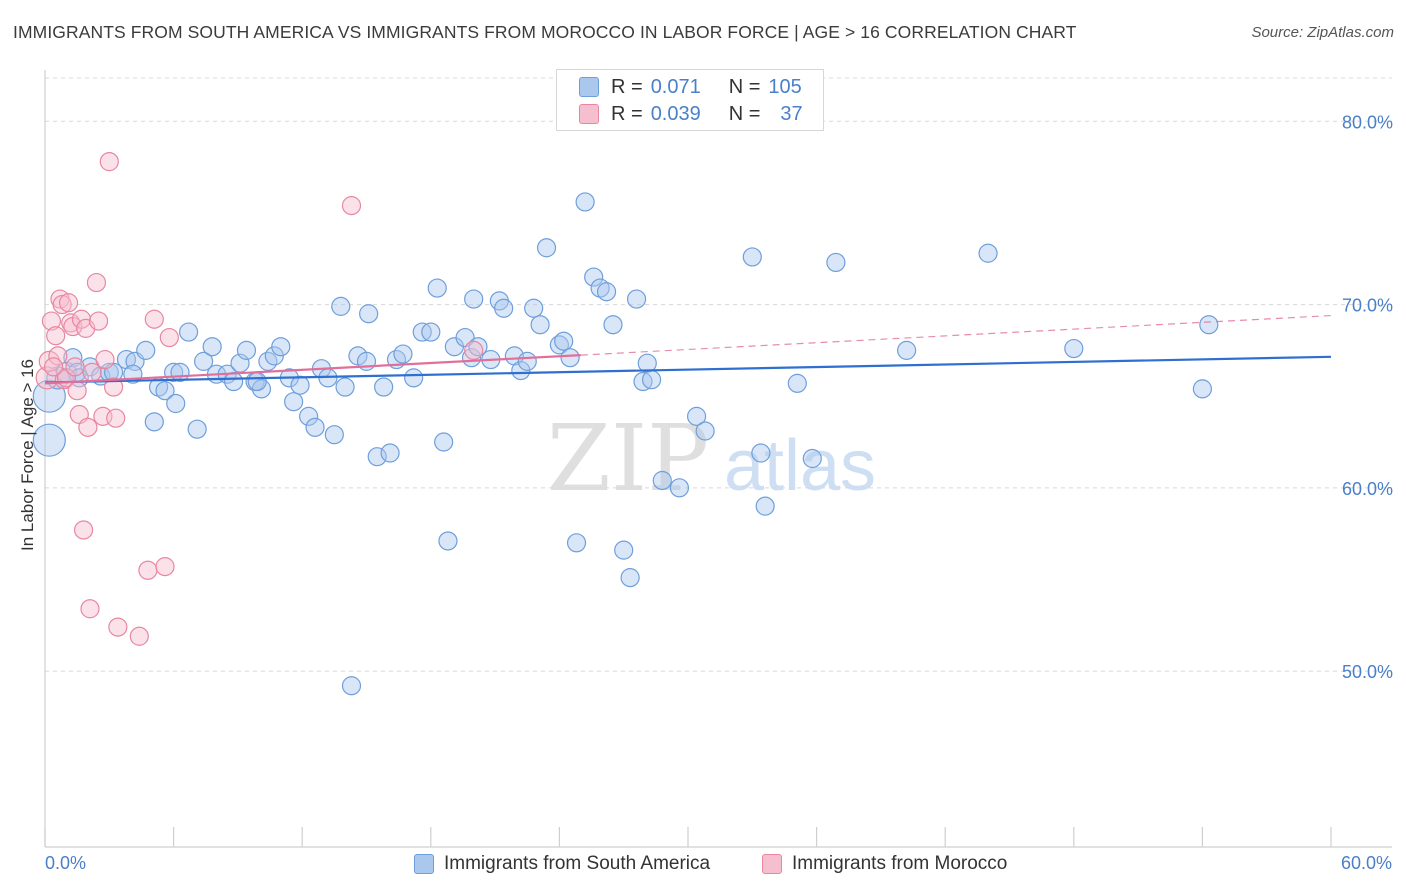 The width and height of the screenshot is (1406, 892). What do you see at coordinates (772, 864) in the screenshot?
I see `bottom-legend-swatch-pink` at bounding box center [772, 864].